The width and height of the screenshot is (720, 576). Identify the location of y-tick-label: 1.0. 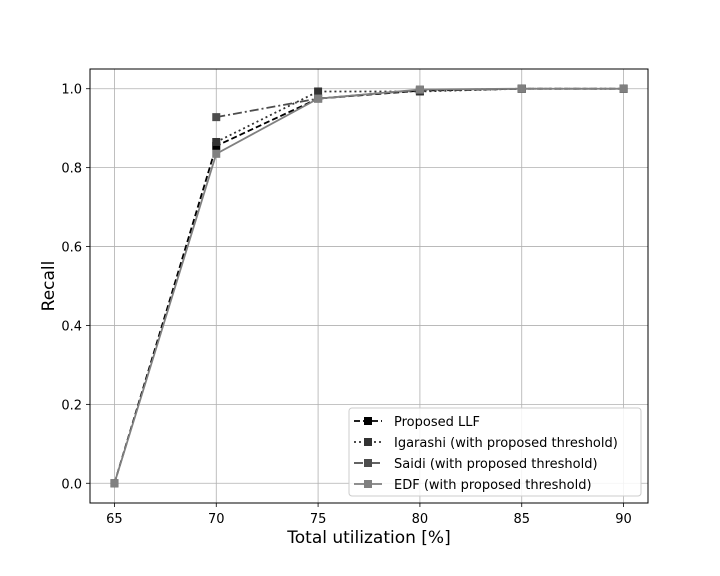
(71, 90).